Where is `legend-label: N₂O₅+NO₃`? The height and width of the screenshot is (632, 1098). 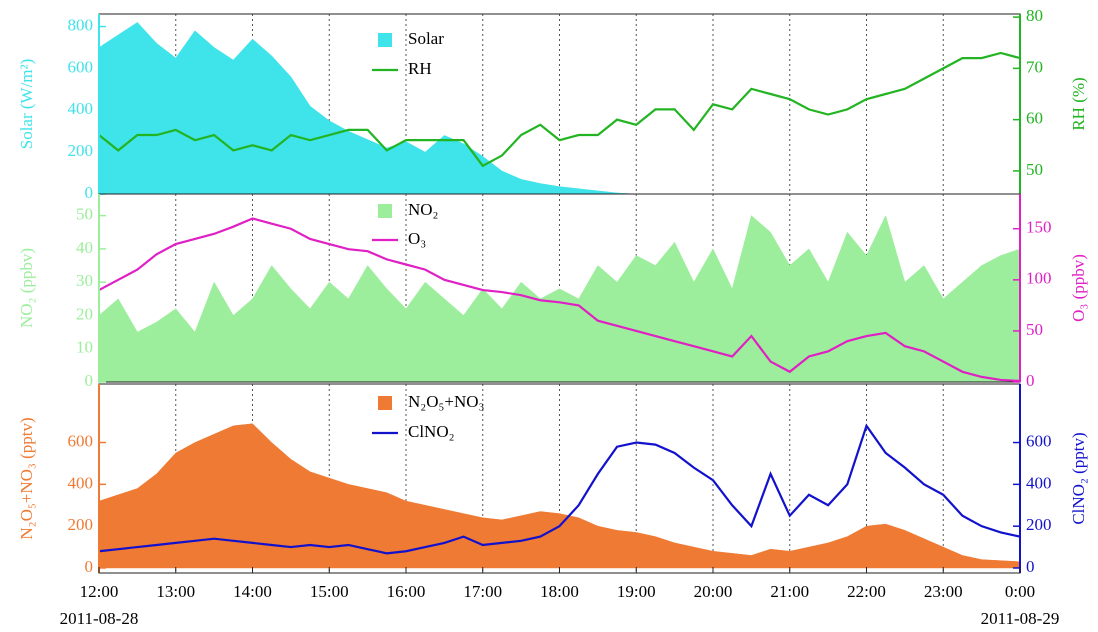 legend-label: N₂O₅+NO₃ is located at coordinates (446, 401).